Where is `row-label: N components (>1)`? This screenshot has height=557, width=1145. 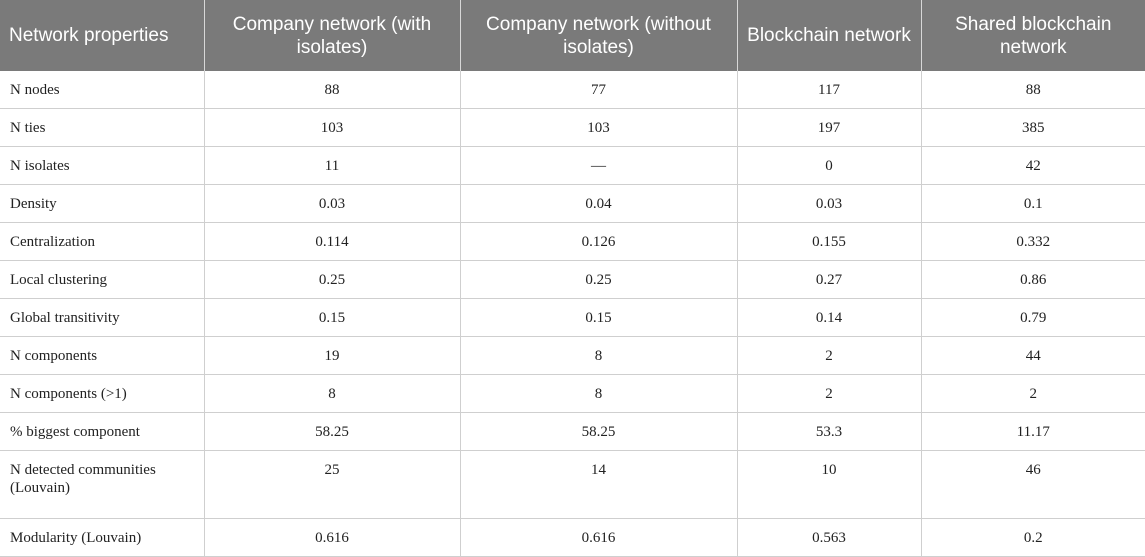
row-label: N components (>1) is located at coordinates (102, 393).